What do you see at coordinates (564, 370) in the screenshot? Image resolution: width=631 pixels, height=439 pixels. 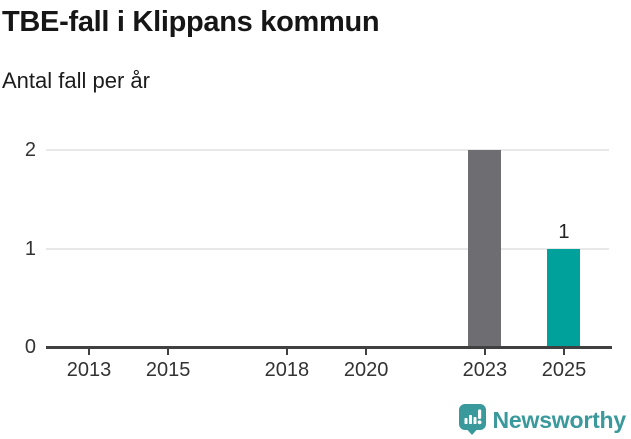 I see `x-axis-label-2025: 2025` at bounding box center [564, 370].